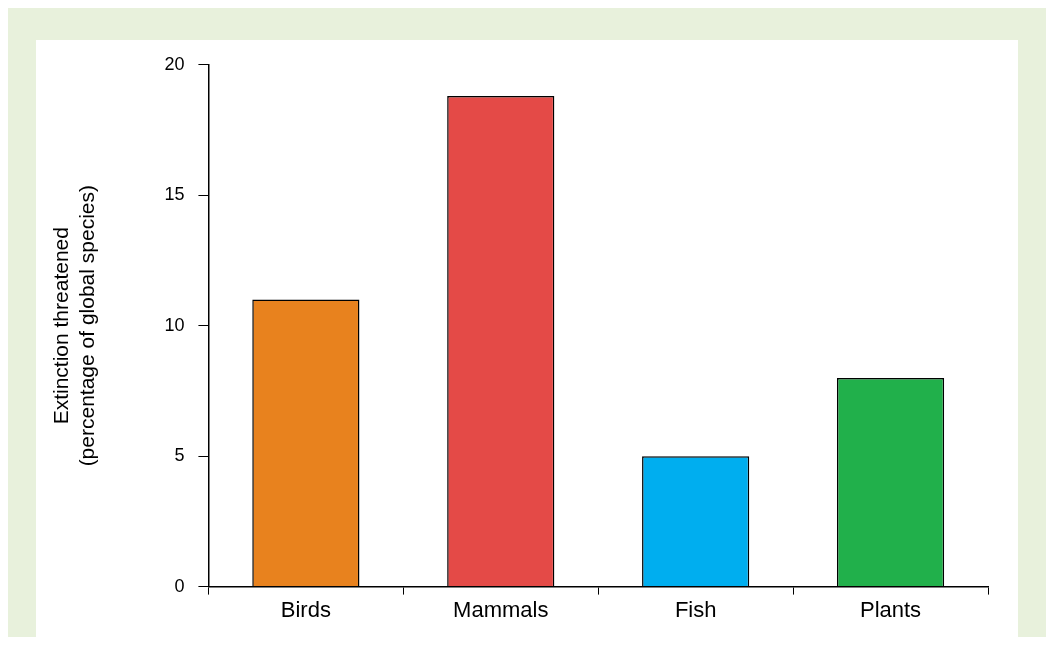 Image resolution: width=1054 pixels, height=645 pixels. Describe the element at coordinates (695, 609) in the screenshot. I see `x-tick-label: Fish` at that location.